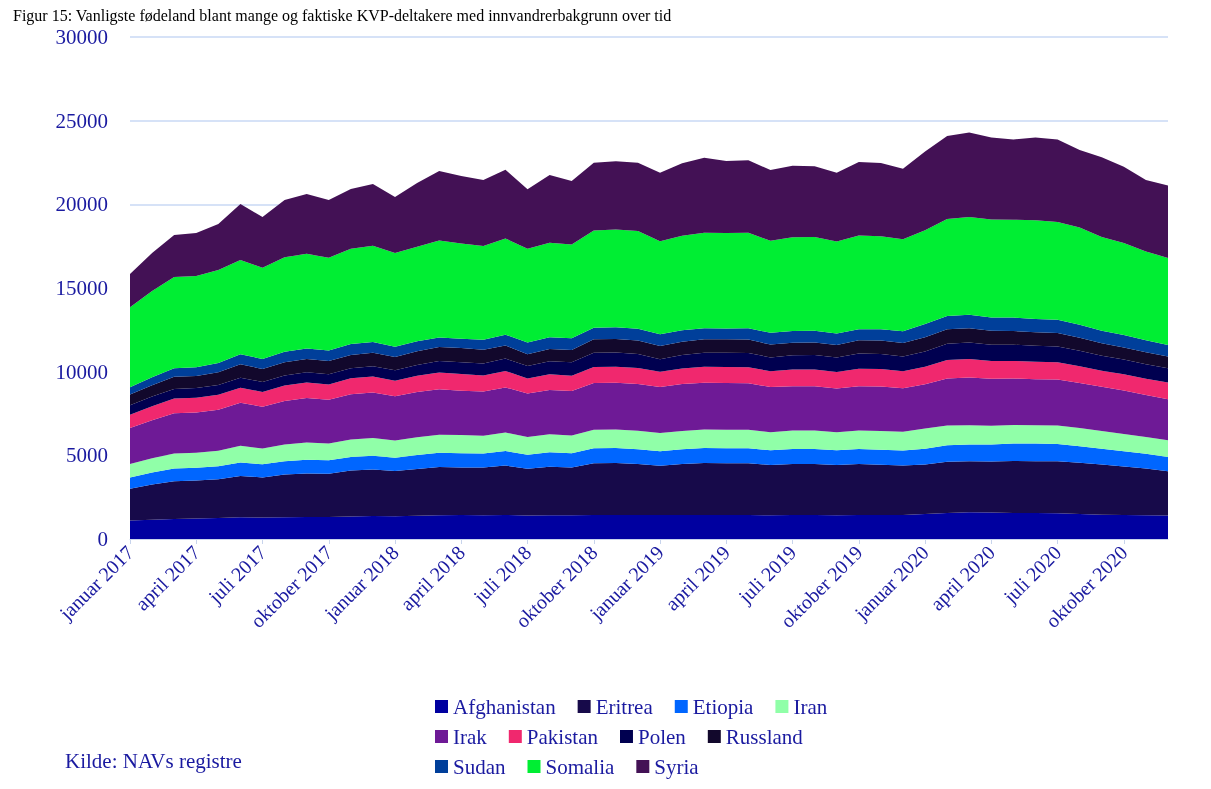 The height and width of the screenshot is (789, 1211). What do you see at coordinates (764, 736) in the screenshot?
I see `legend-label: Russland` at bounding box center [764, 736].